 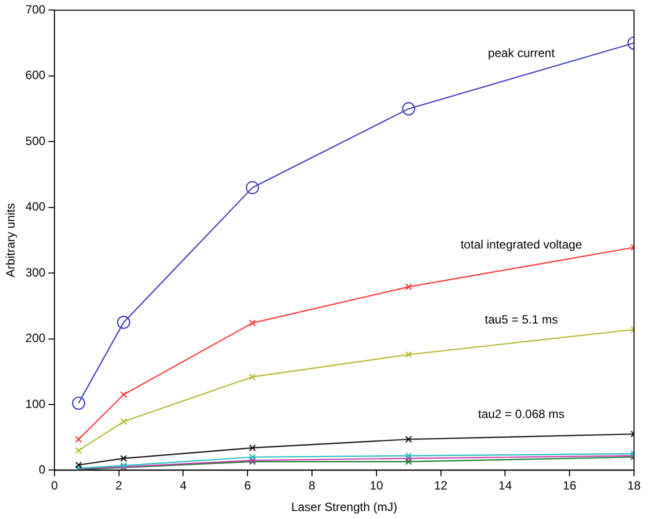 I want to click on x-tick-label: 12, so click(x=441, y=485).